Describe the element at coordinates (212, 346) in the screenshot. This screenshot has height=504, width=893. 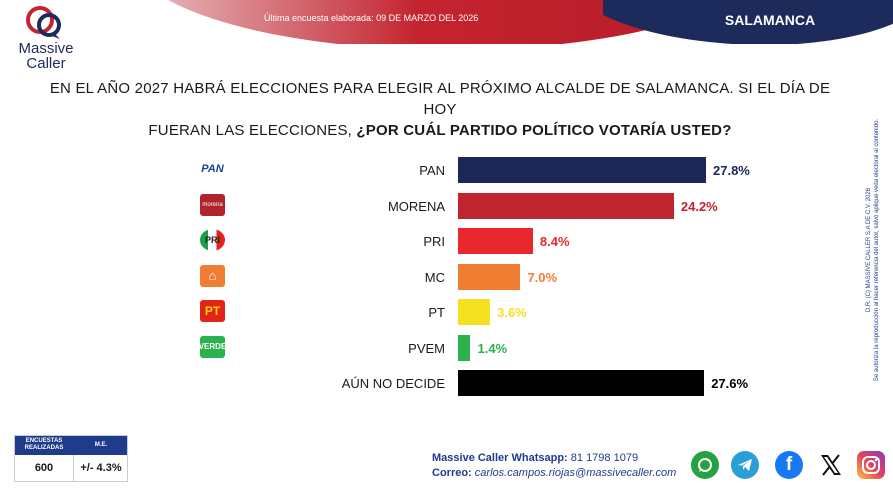
I see `verde-party-icon: VERDE` at that location.